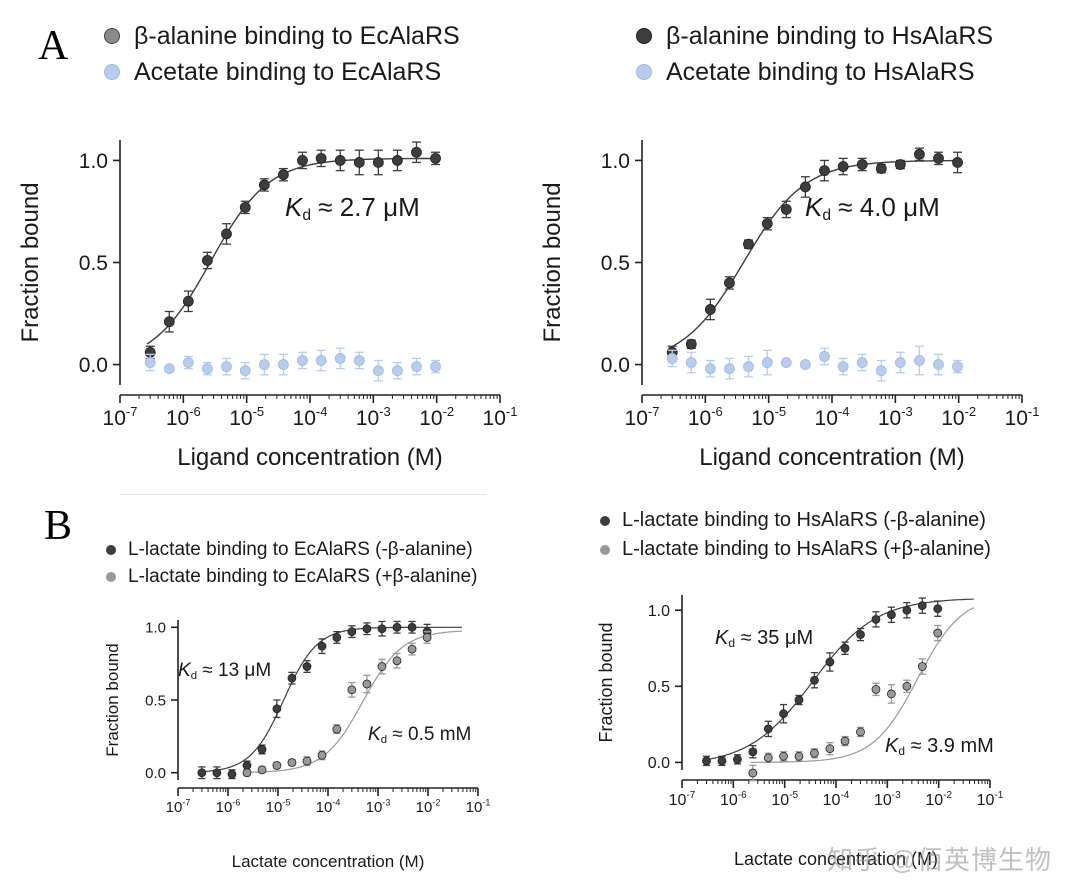 This screenshot has width=1080, height=895. What do you see at coordinates (120, 417) in the screenshot?
I see `x-tick-label: 10⁻⁷` at bounding box center [120, 417].